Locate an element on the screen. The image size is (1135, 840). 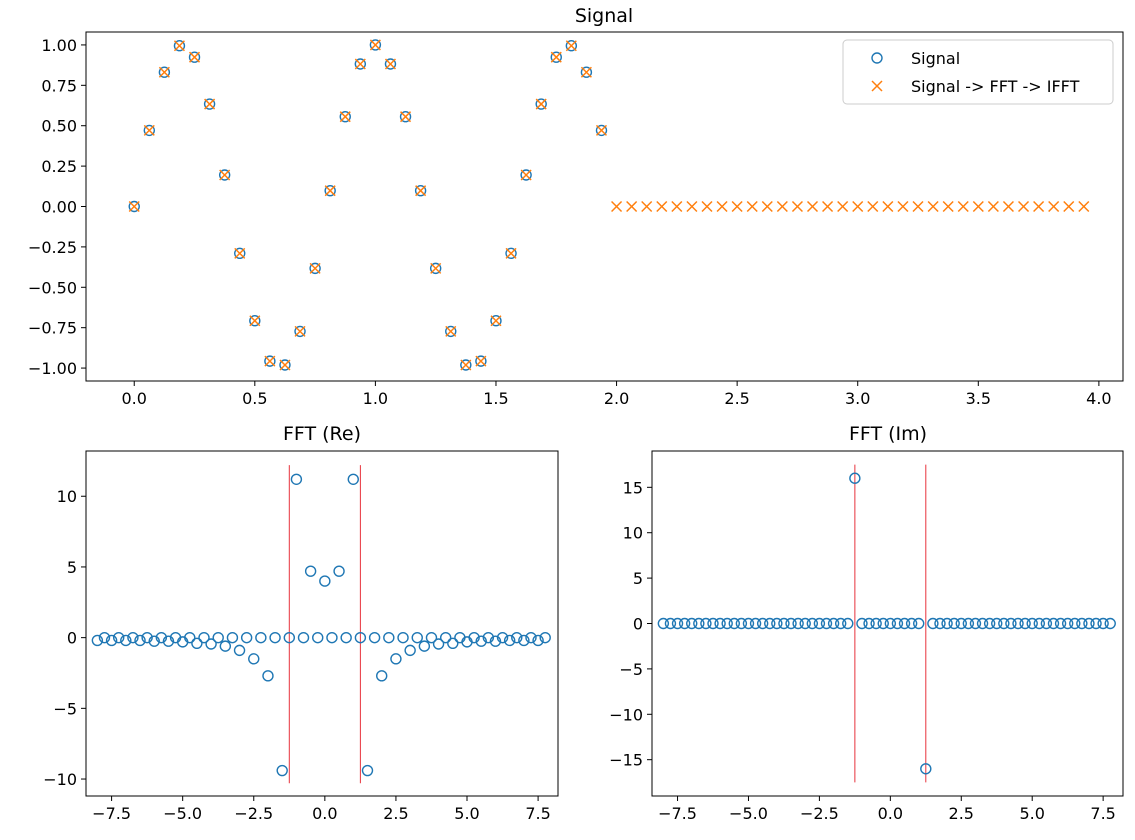
x-tick-label: 3.5 is located at coordinates (978, 398).